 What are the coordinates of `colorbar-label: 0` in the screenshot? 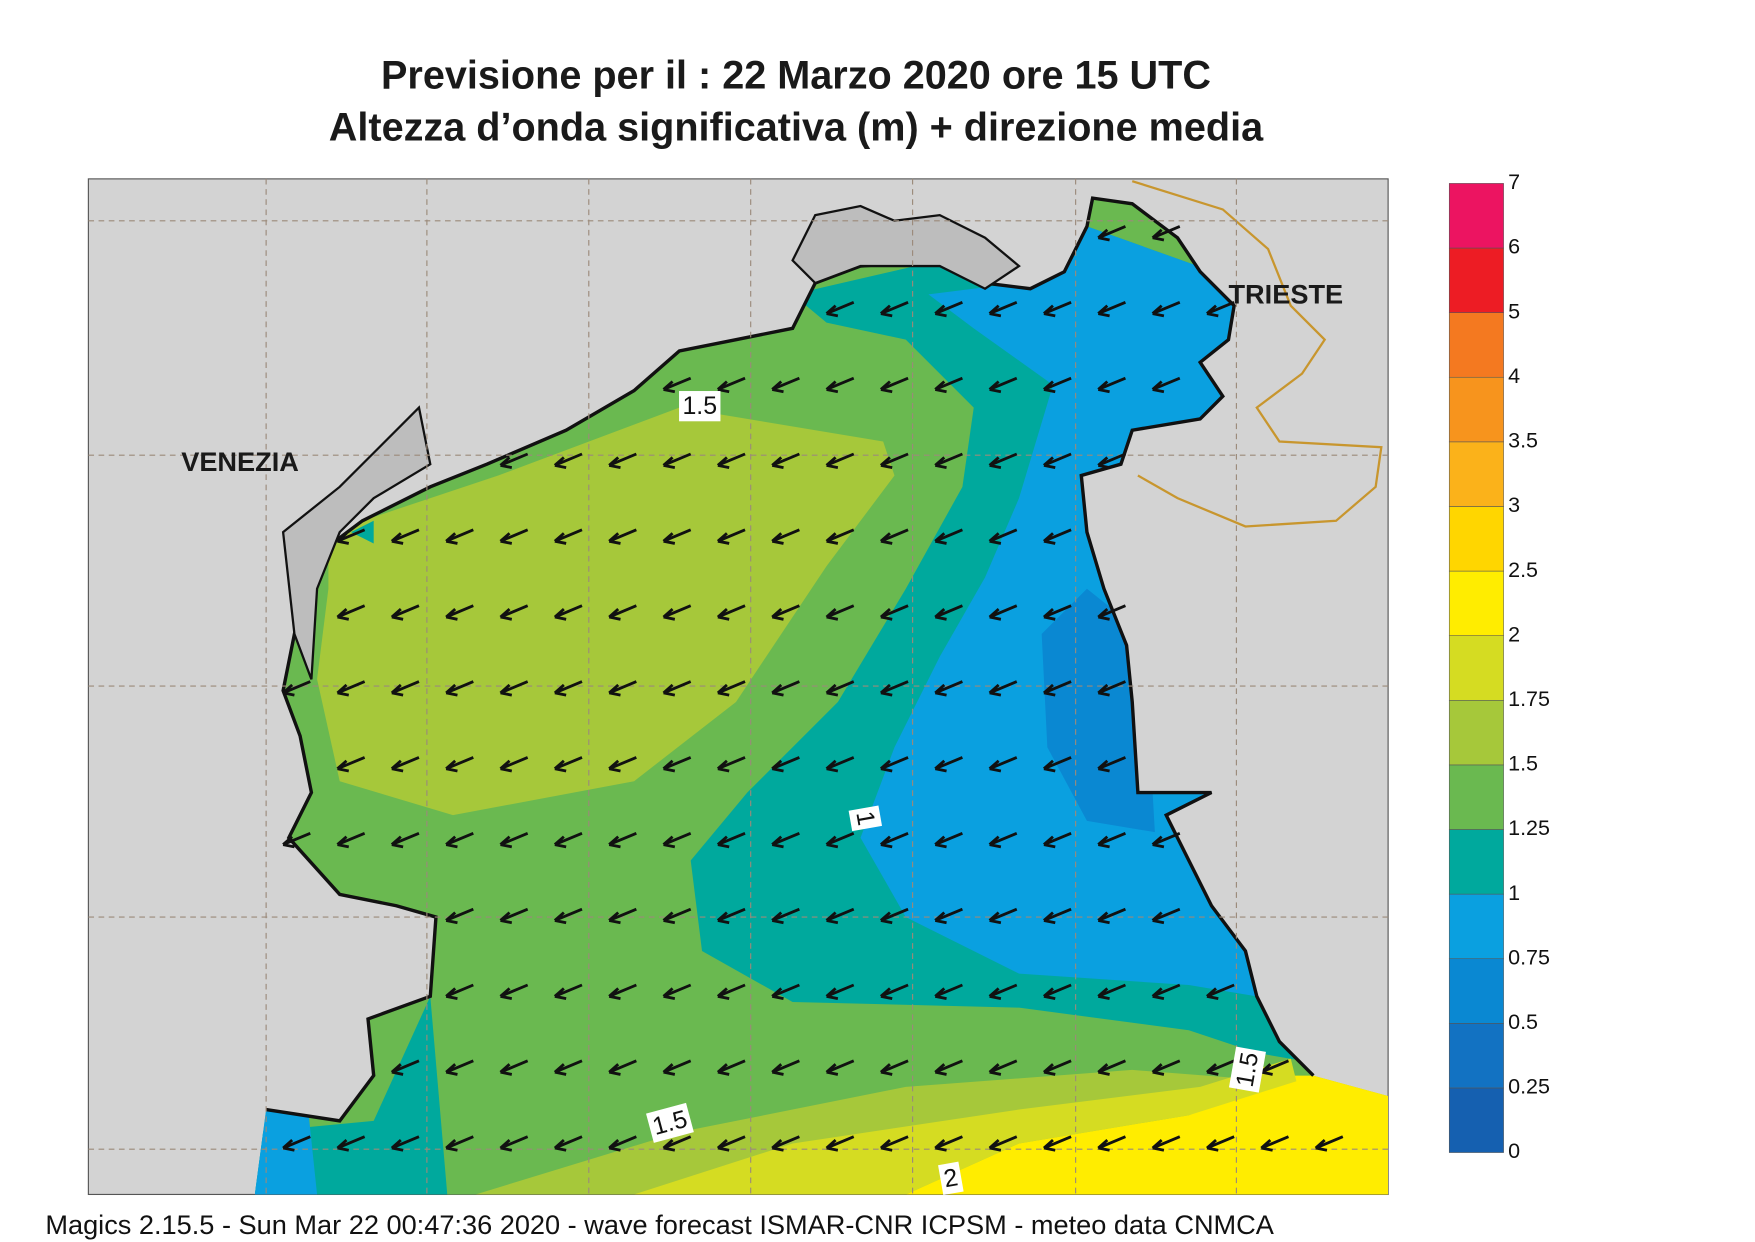 It's located at (1514, 1151).